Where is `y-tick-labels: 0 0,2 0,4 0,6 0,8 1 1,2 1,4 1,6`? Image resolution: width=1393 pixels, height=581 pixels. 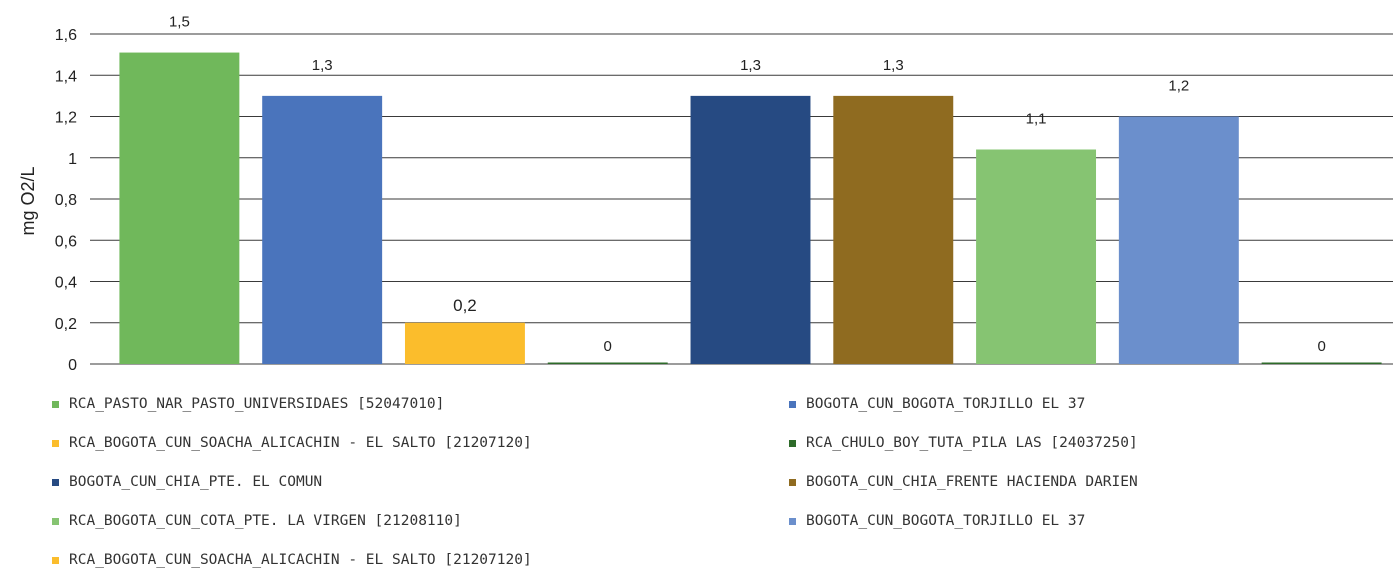
y-tick-labels: 0 0,2 0,4 0,6 0,8 1 1,2 1,4 1,6 is located at coordinates (66, 200).